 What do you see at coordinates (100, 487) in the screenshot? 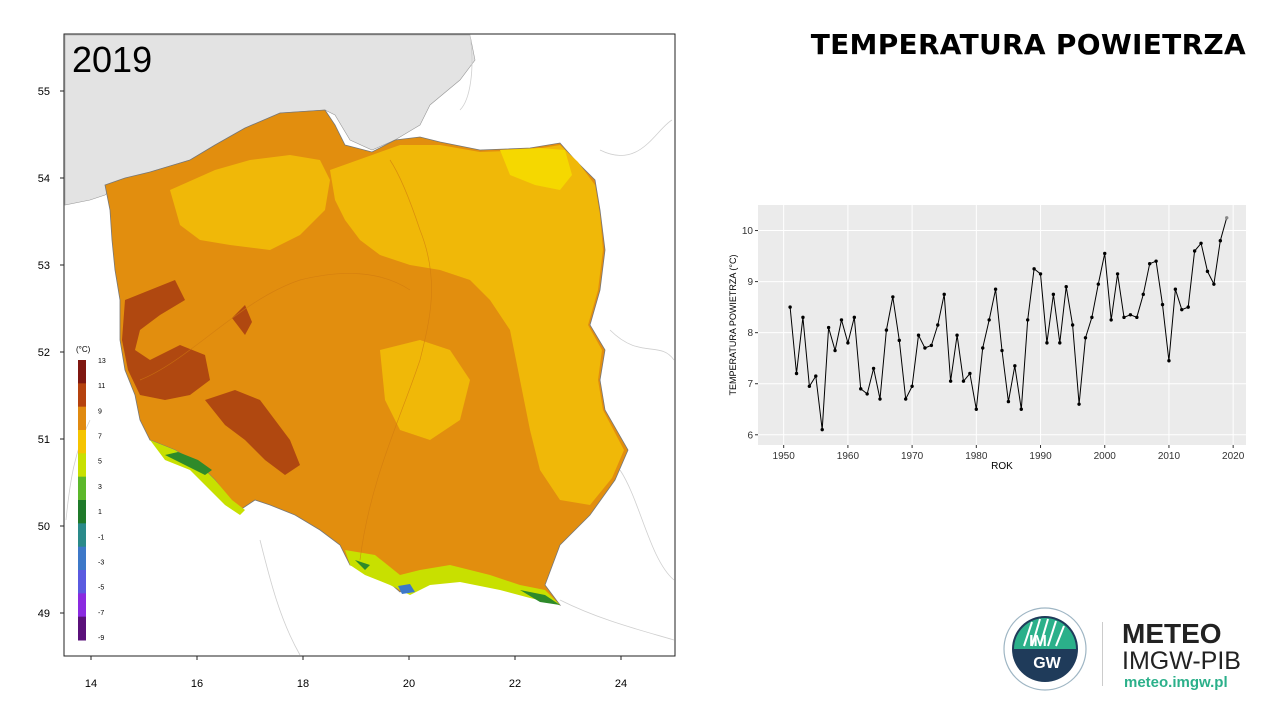
I see `legend-label: 3` at bounding box center [100, 487].